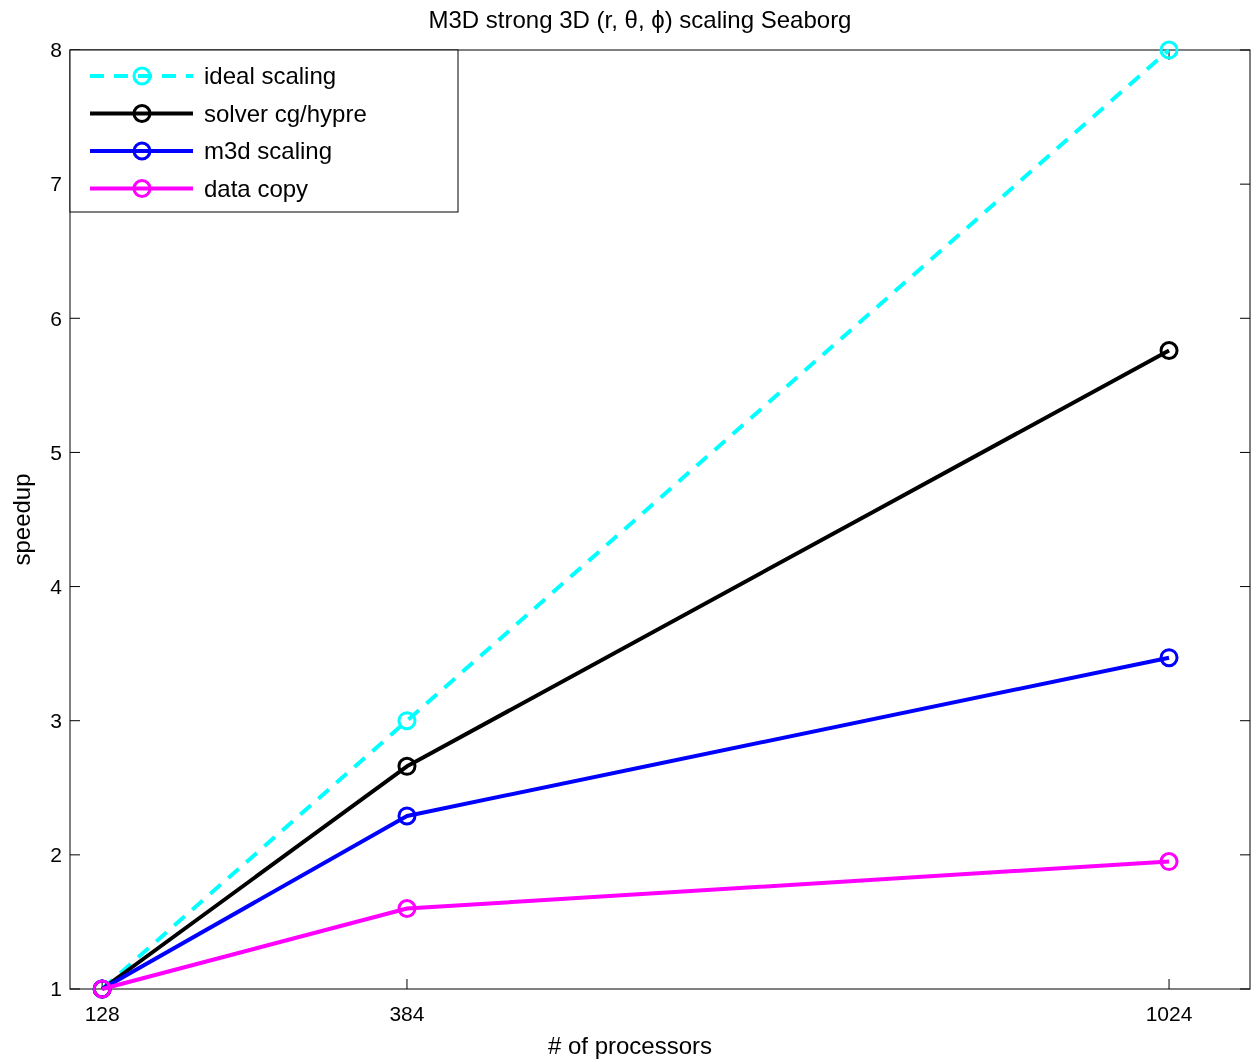 The height and width of the screenshot is (1060, 1251). What do you see at coordinates (268, 151) in the screenshot?
I see `legend-label: m3d scaling` at bounding box center [268, 151].